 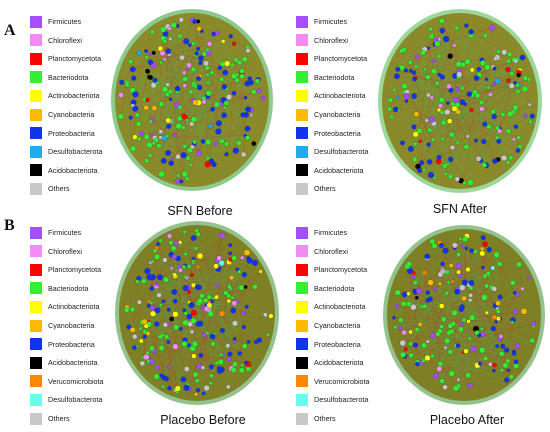 What do you see at coordinates (328, 344) in the screenshot?
I see `legend-item-proteobacteria: Proteobacteria` at bounding box center [328, 344].